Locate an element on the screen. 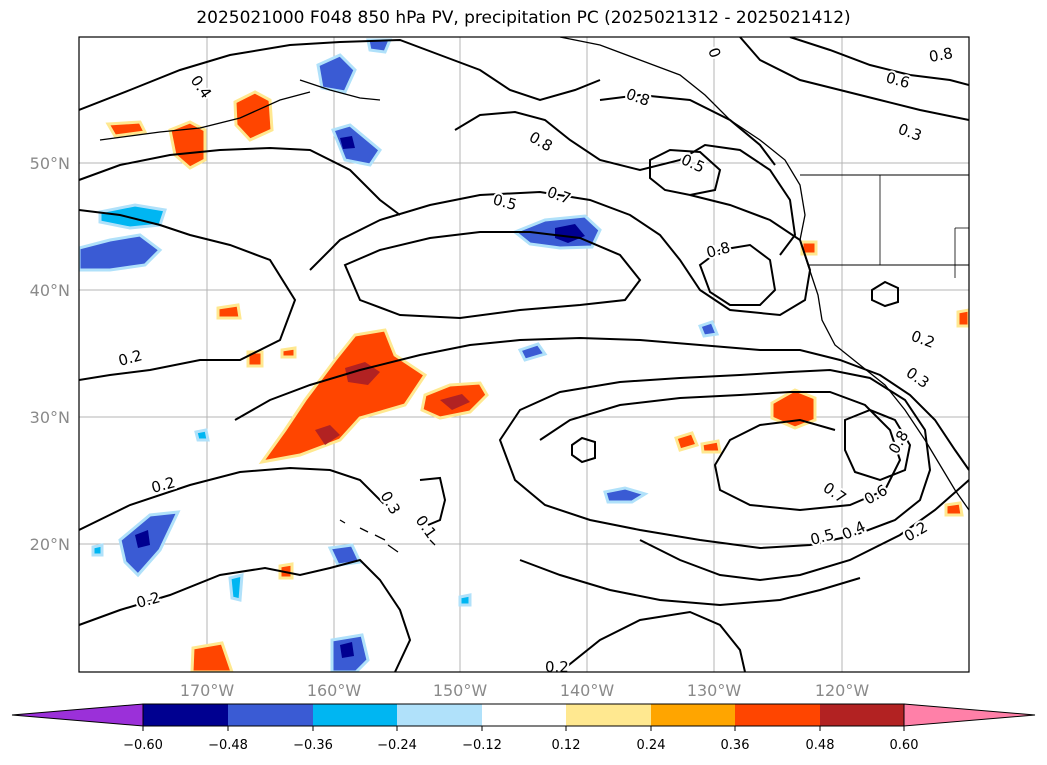  contour-02-south-mid is located at coordinates (232, 498).